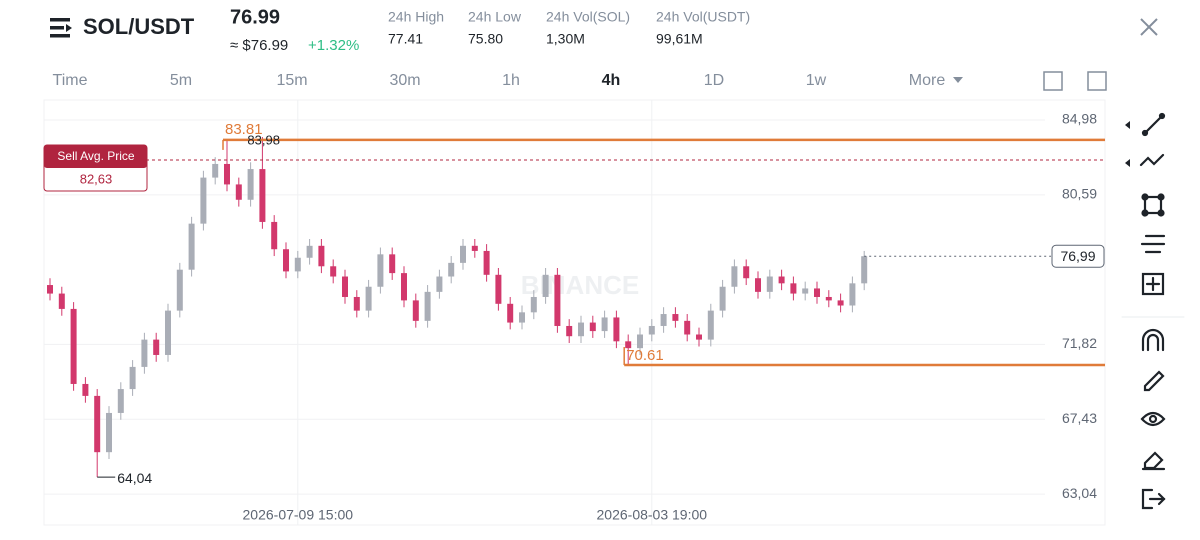 The width and height of the screenshot is (1200, 540). What do you see at coordinates (588, 17) in the screenshot?
I see `stat-label: 24h Vol(SOL)` at bounding box center [588, 17].